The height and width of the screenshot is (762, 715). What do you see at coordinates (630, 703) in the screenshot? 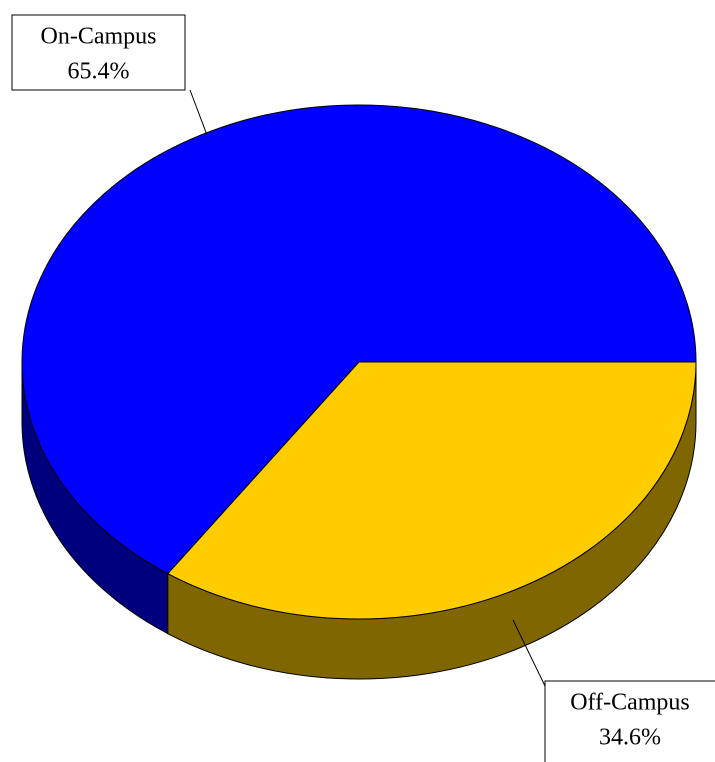
I see `slice-label: Off-Campus` at bounding box center [630, 703].